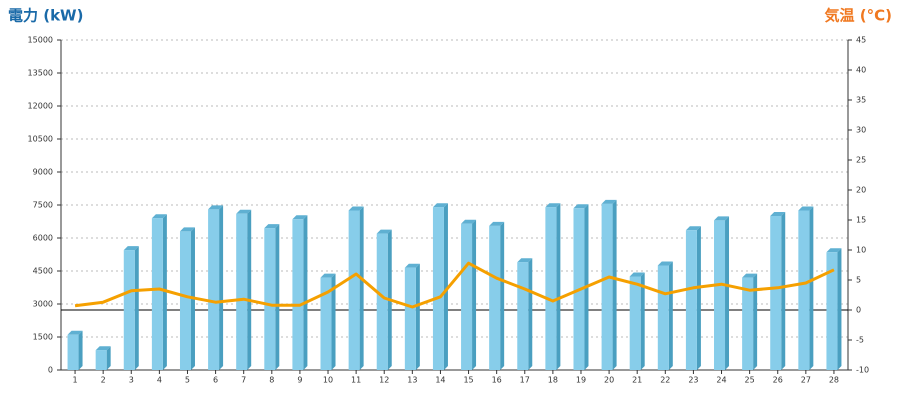  Describe the element at coordinates (43, 238) in the screenshot. I see `y-tick-label: 6000` at that location.